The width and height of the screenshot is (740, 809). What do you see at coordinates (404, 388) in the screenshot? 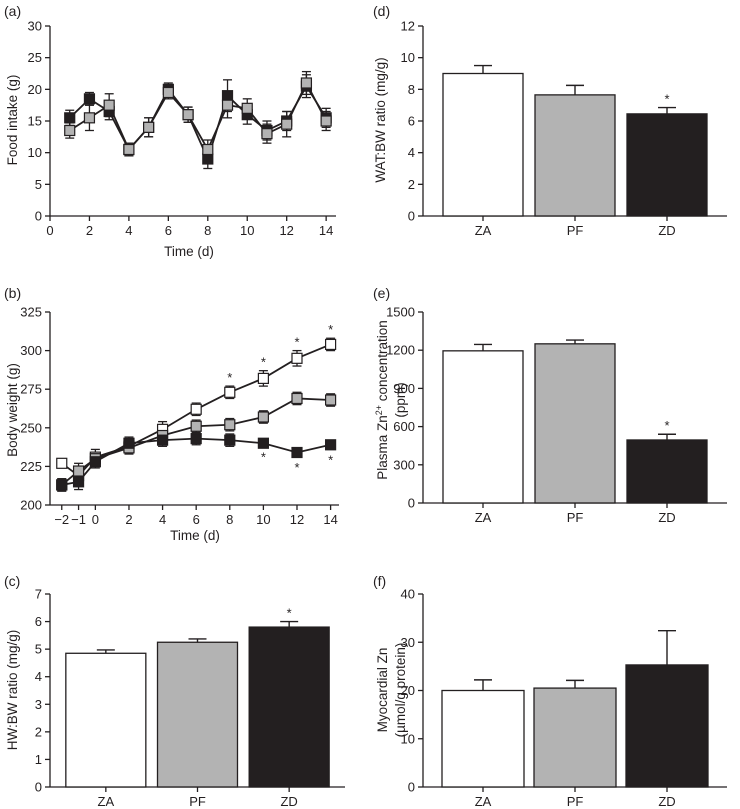
I see `y-tick-label: 900` at bounding box center [404, 388].